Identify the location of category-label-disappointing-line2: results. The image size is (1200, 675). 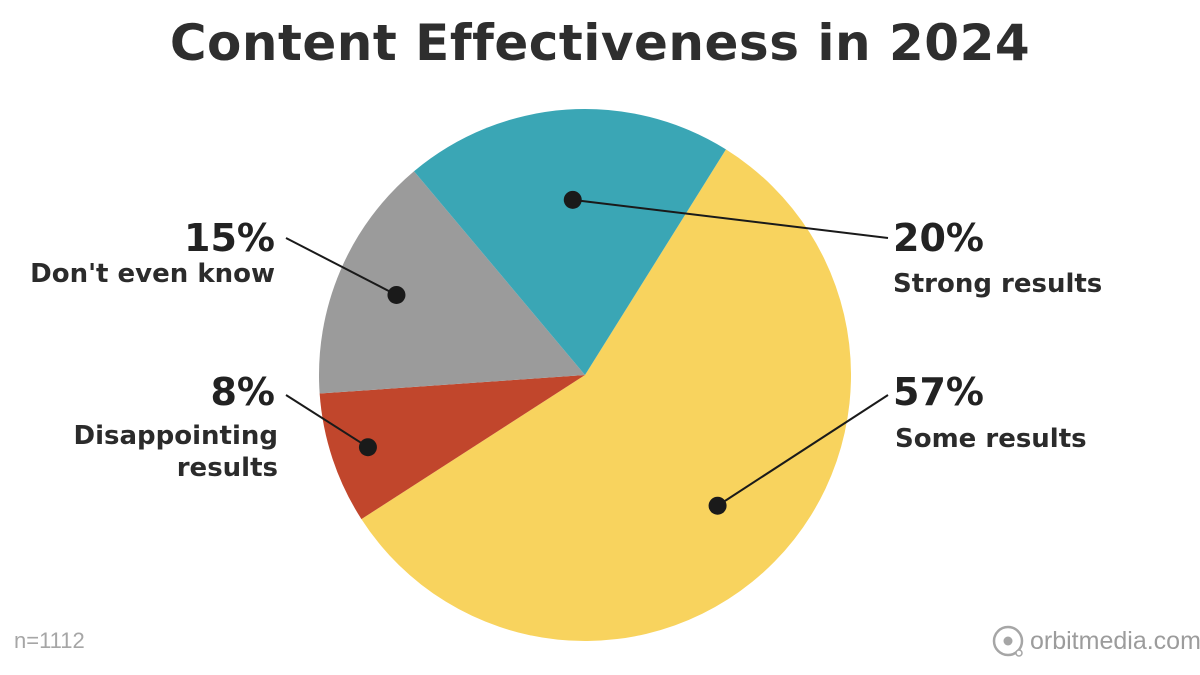
(227, 468).